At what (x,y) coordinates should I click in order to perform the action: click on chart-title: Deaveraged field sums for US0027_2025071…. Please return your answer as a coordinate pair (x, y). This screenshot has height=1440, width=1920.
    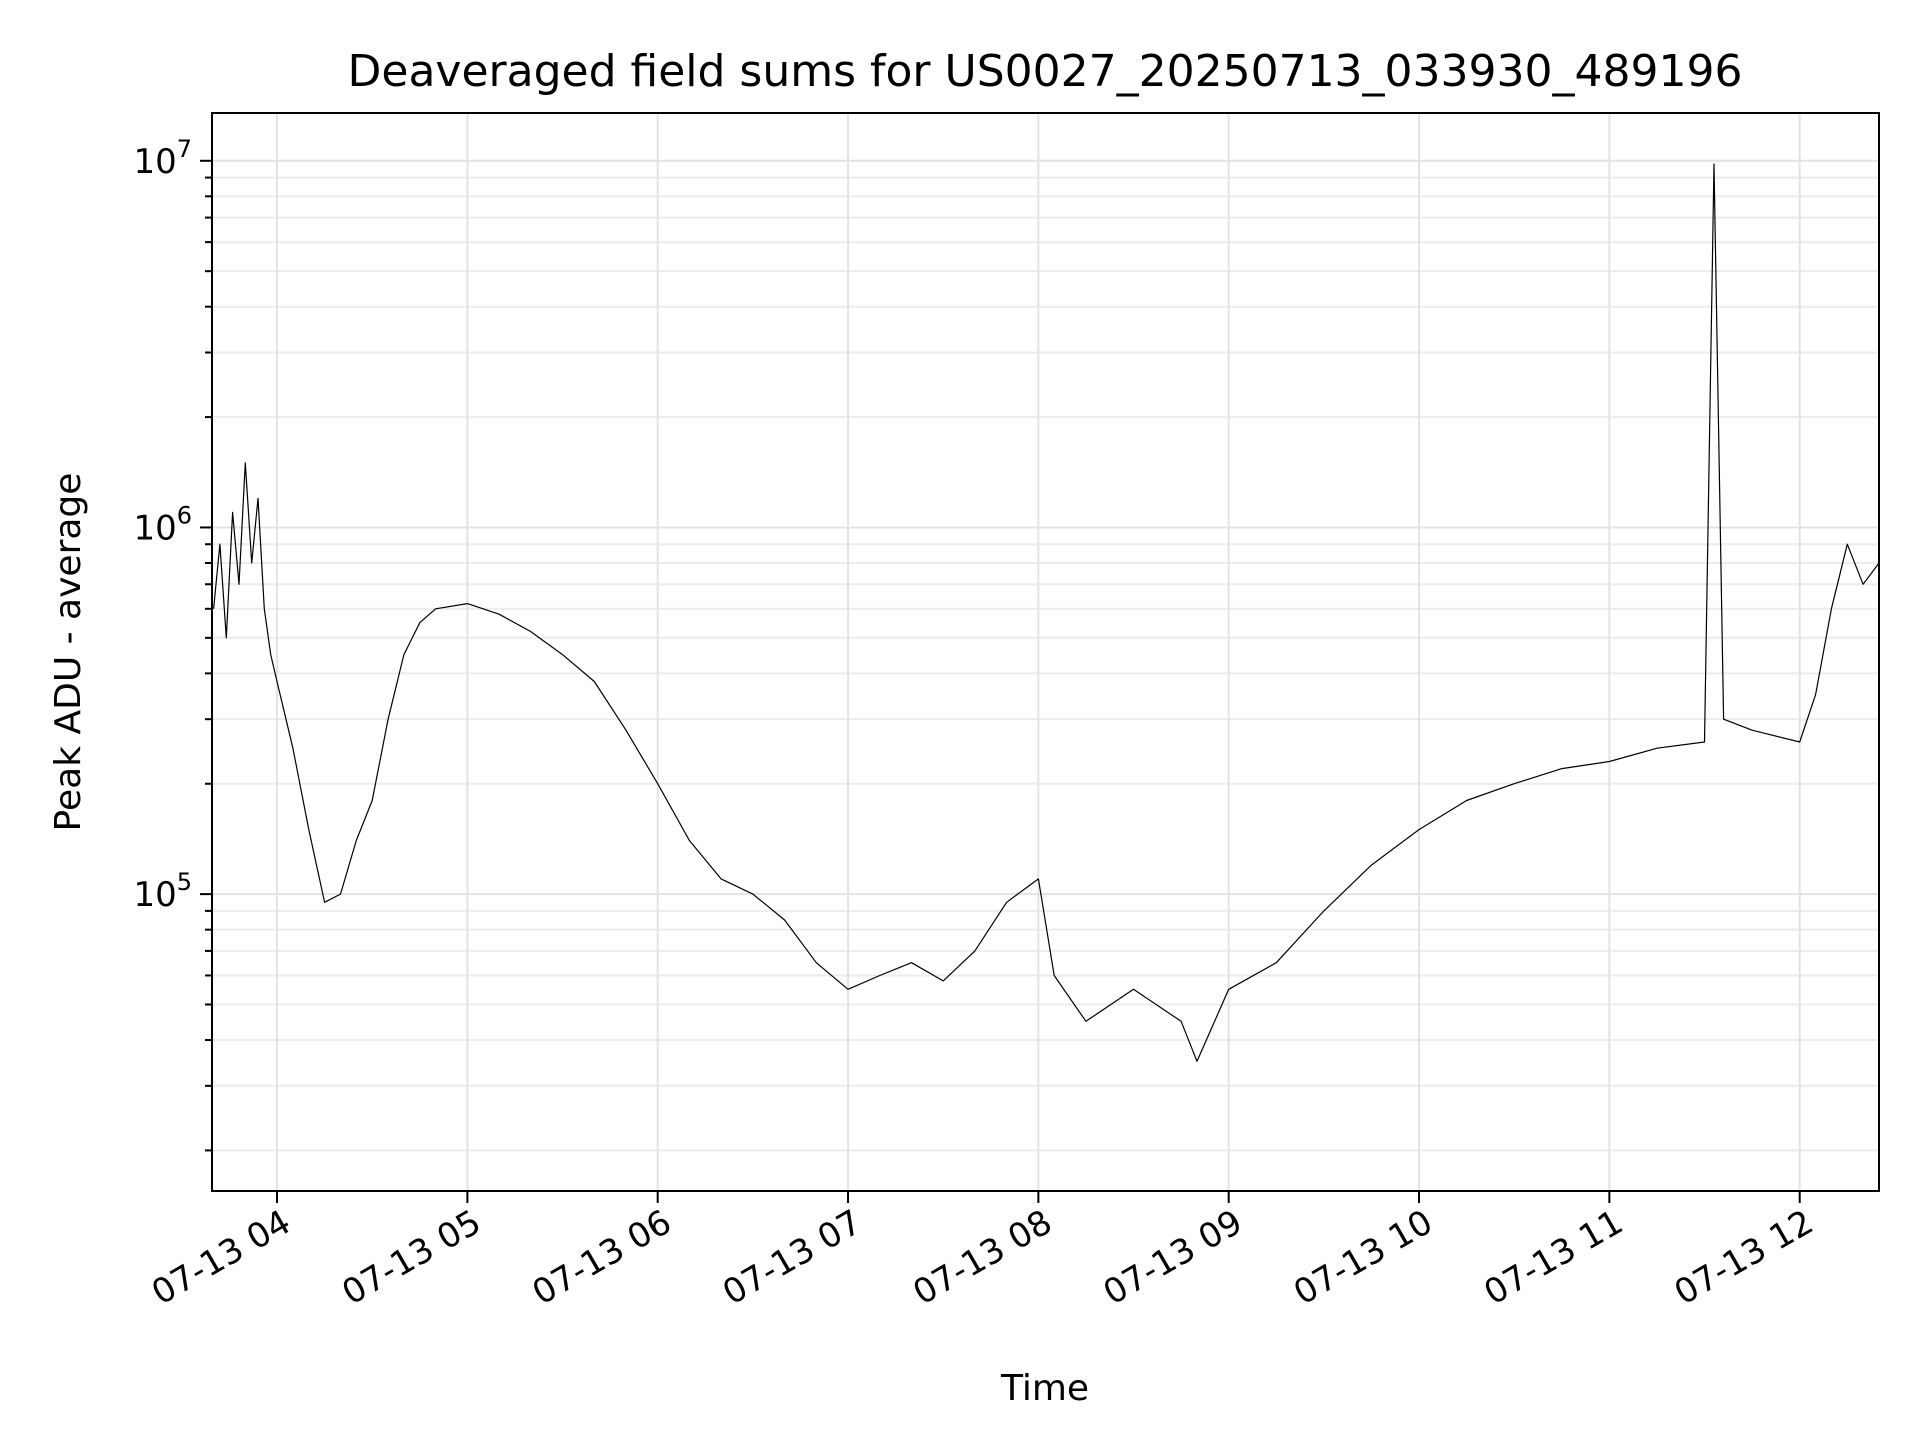
    Looking at the image, I should click on (1045, 71).